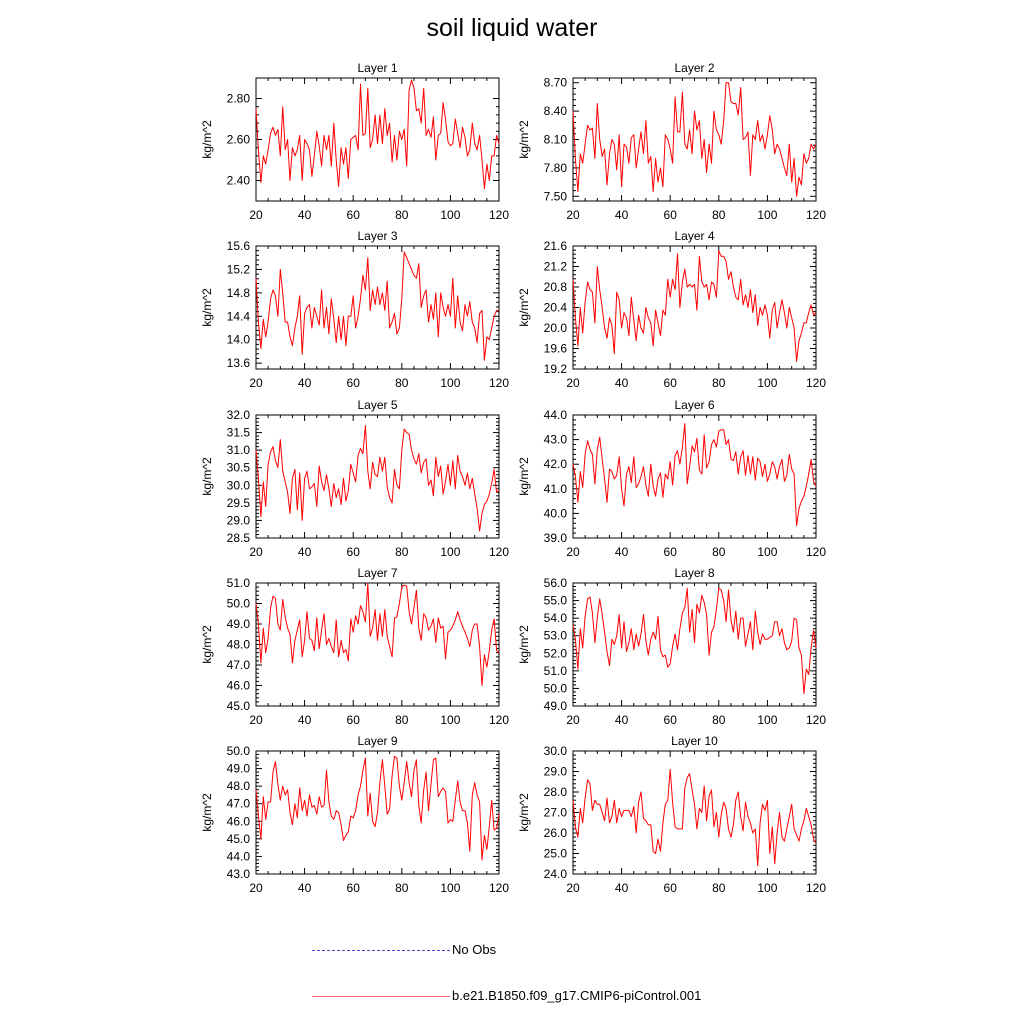  Describe the element at coordinates (694, 236) in the screenshot. I see `panel-title: Layer 4` at that location.